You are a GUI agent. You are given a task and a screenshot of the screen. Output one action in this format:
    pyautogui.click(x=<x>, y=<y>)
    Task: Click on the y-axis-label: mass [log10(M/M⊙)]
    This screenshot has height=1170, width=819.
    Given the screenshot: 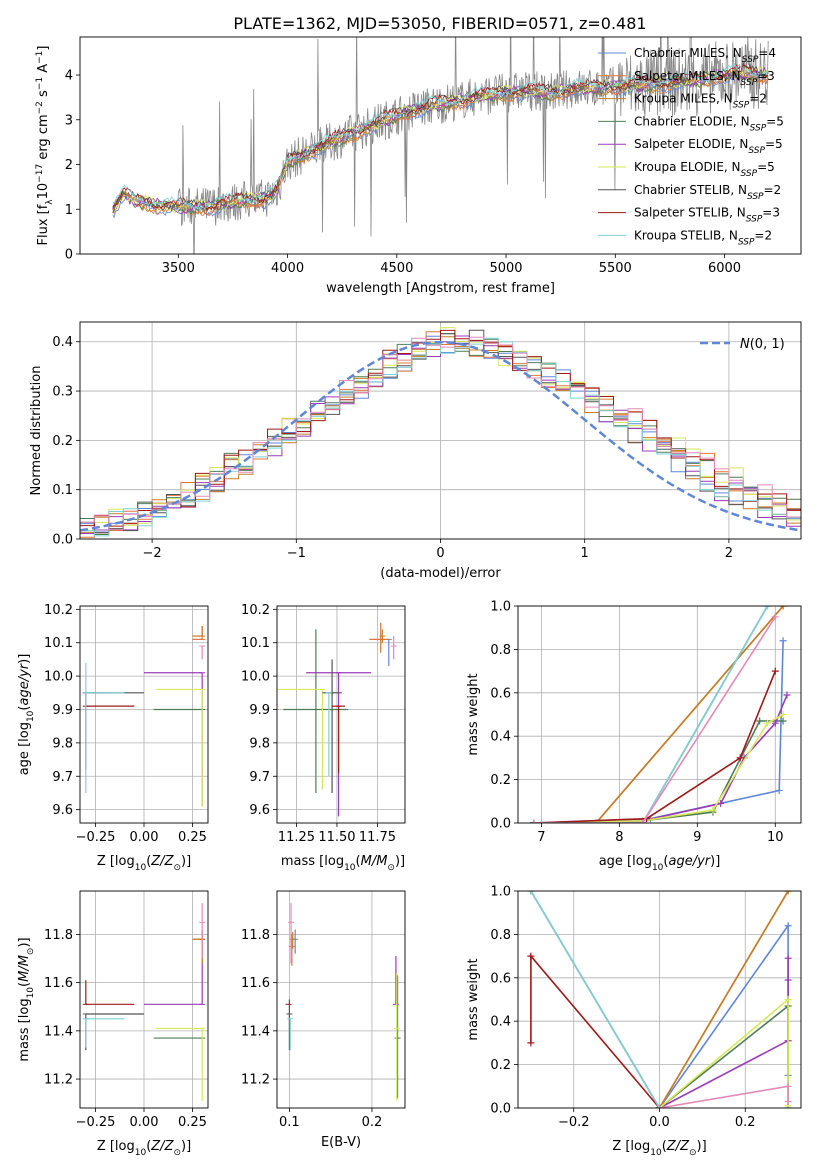 What is the action you would take?
    pyautogui.click(x=26, y=999)
    